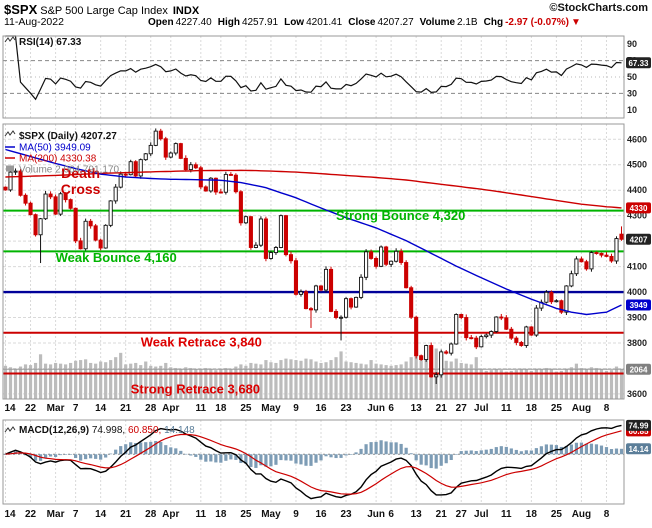 The width and height of the screenshot is (652, 528). What do you see at coordinates (362, 22) in the screenshot?
I see `quote-close-label: Close` at bounding box center [362, 22].